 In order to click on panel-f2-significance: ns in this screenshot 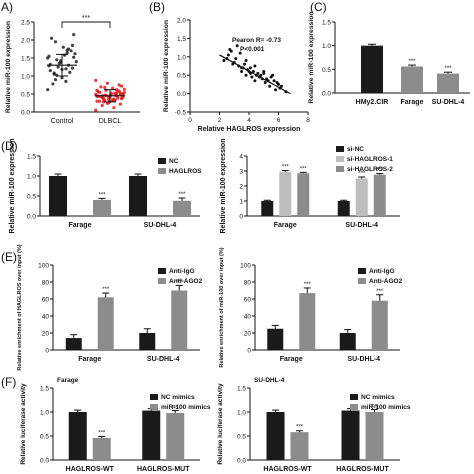, I will do `click(374, 407)`.